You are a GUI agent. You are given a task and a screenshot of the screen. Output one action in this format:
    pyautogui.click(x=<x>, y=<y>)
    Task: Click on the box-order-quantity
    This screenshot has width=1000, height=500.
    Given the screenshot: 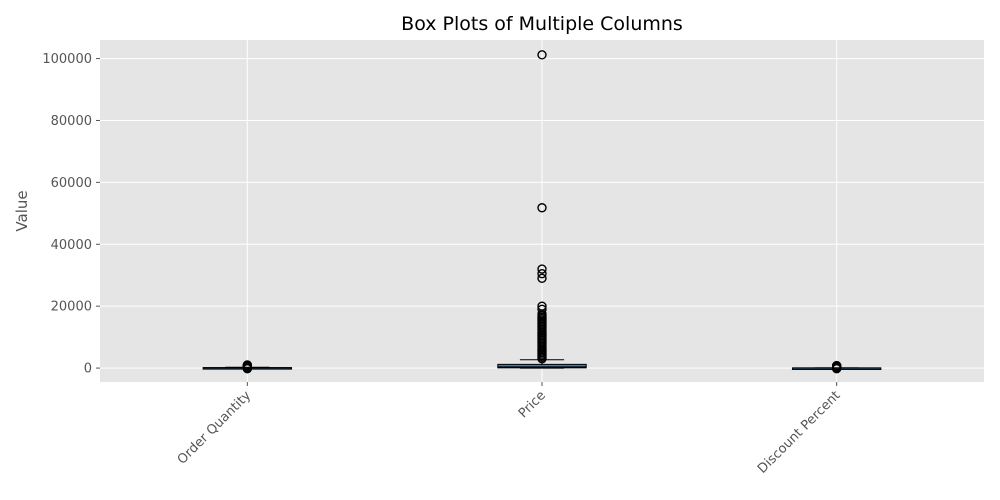 What is the action you would take?
    pyautogui.click(x=247, y=367)
    